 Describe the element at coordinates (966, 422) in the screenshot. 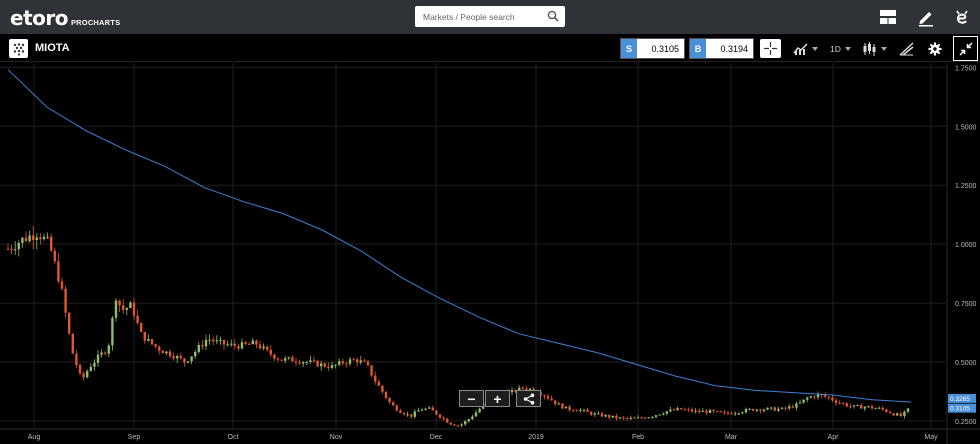

I see `y-tick-label: 0.2500` at that location.